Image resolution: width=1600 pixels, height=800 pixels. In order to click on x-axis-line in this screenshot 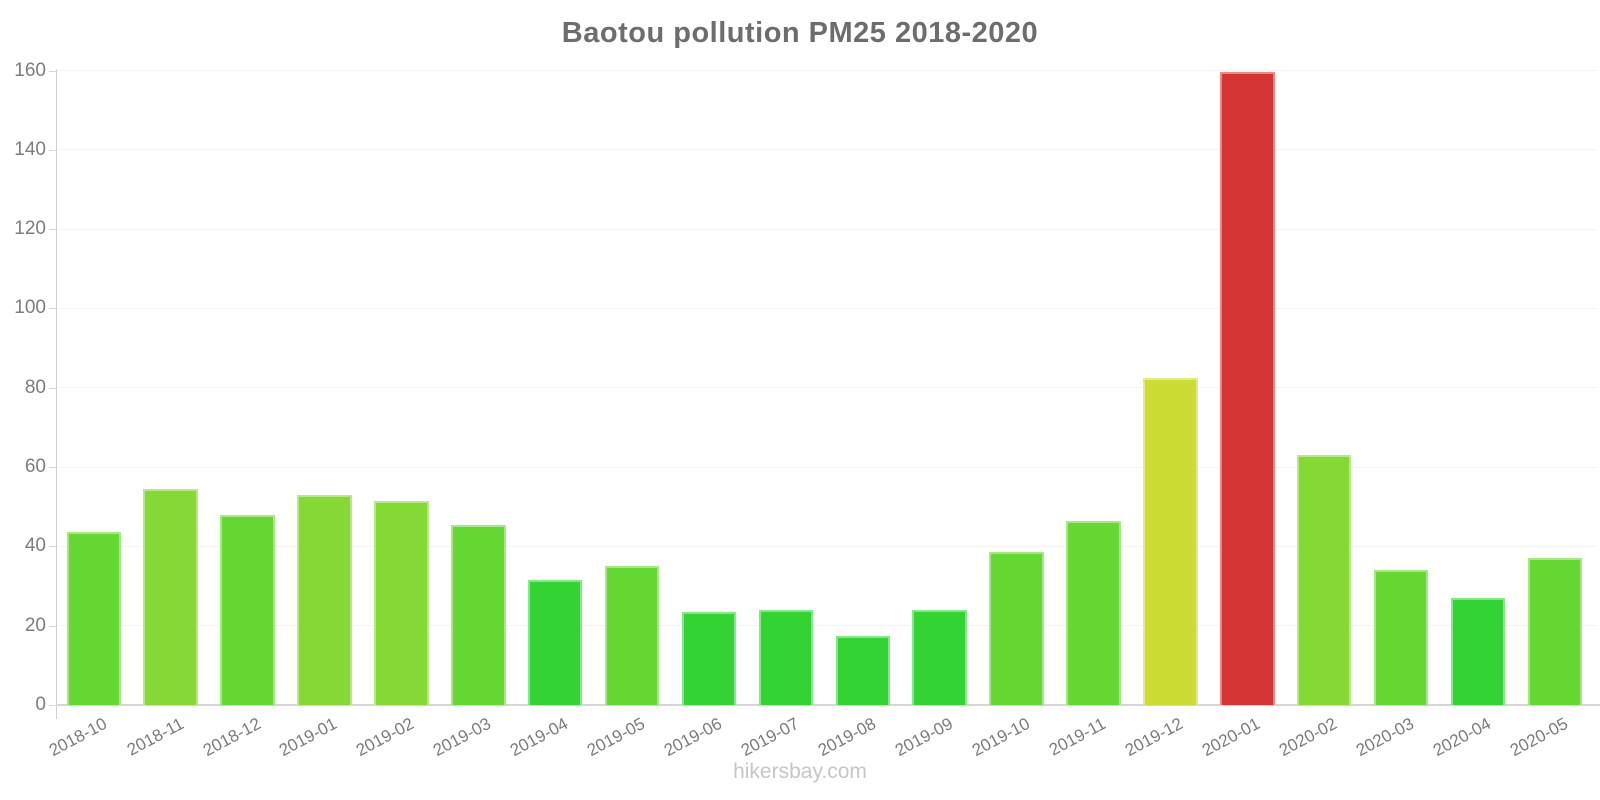, I will do `click(828, 705)`.